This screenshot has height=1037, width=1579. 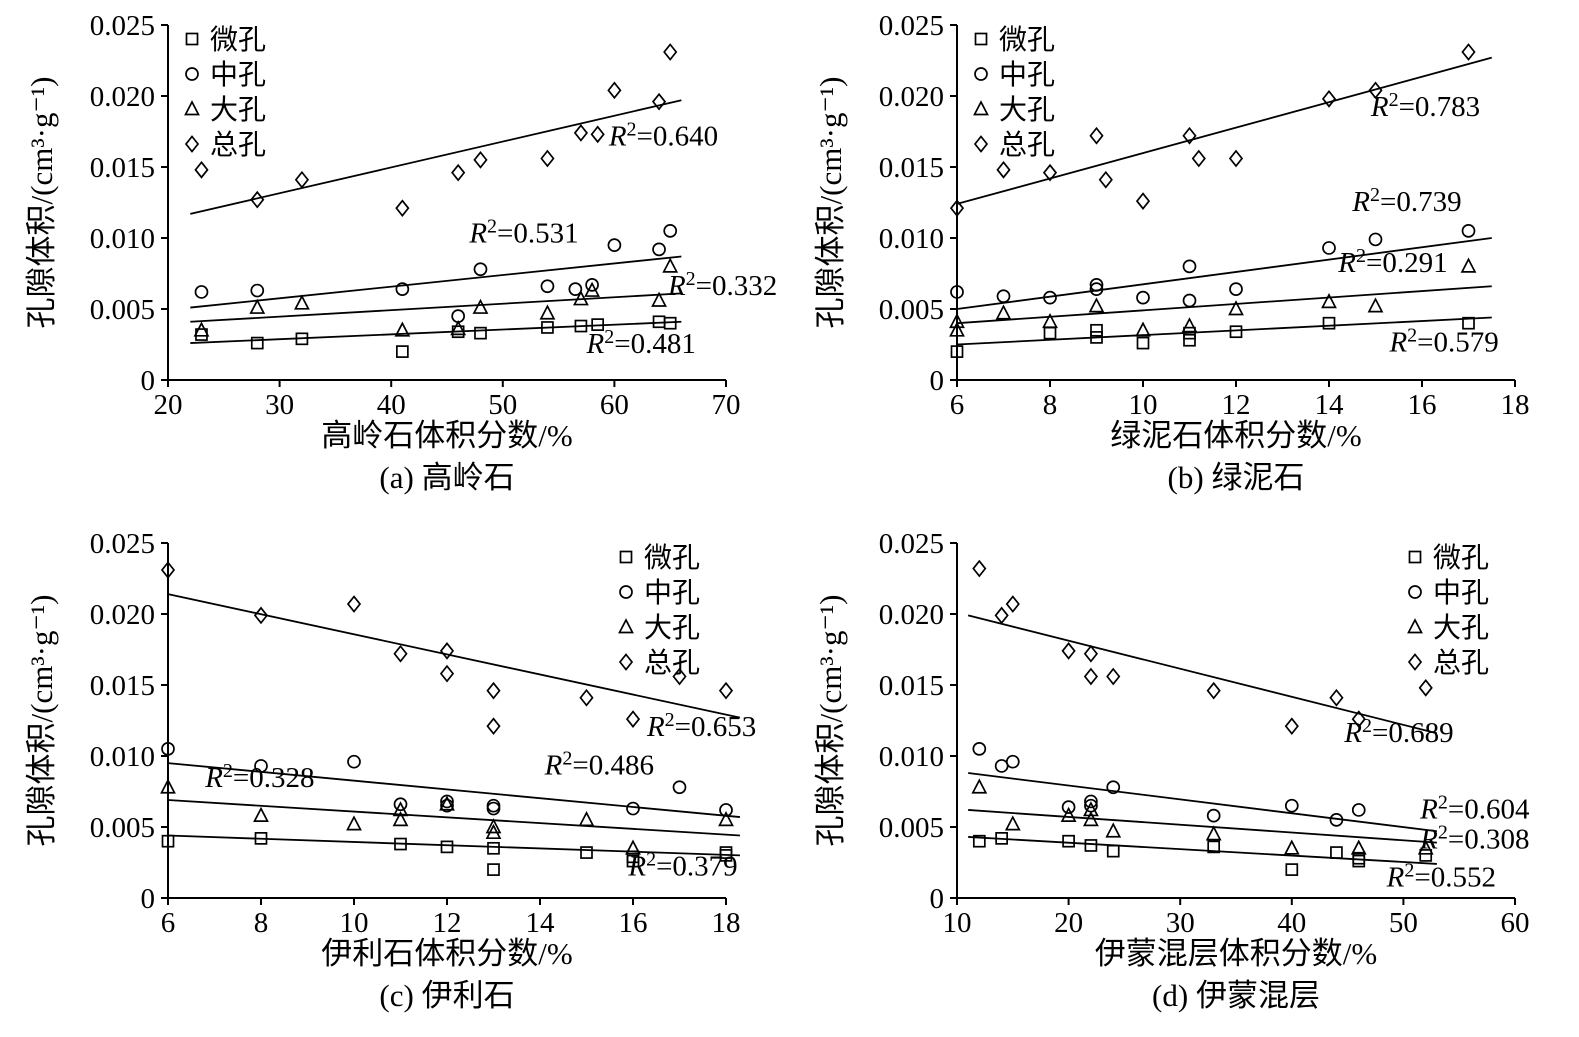 What do you see at coordinates (1425, 106) in the screenshot?
I see `r2-annotation: R2=0.783` at bounding box center [1425, 106].